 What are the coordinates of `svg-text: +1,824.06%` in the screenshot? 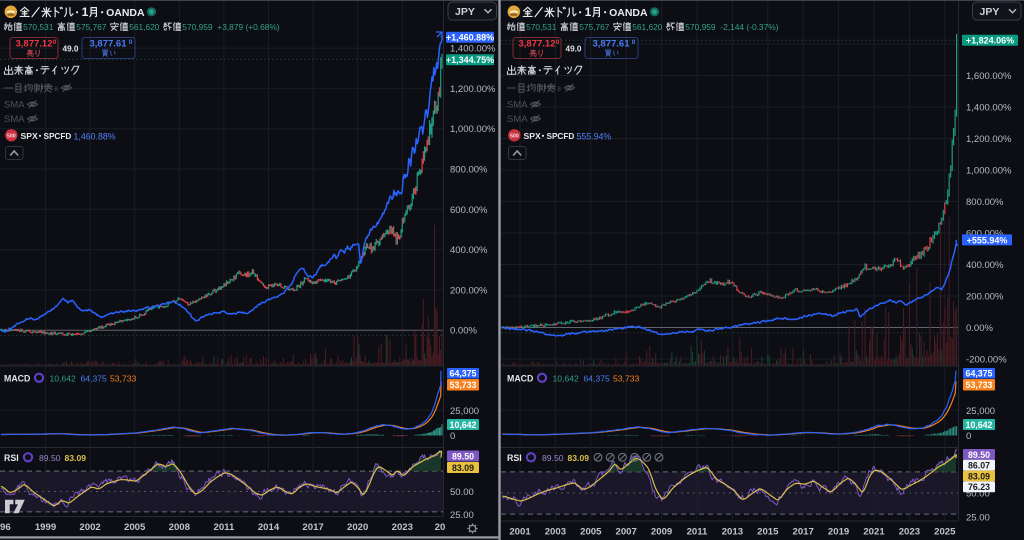 It's located at (990, 41).